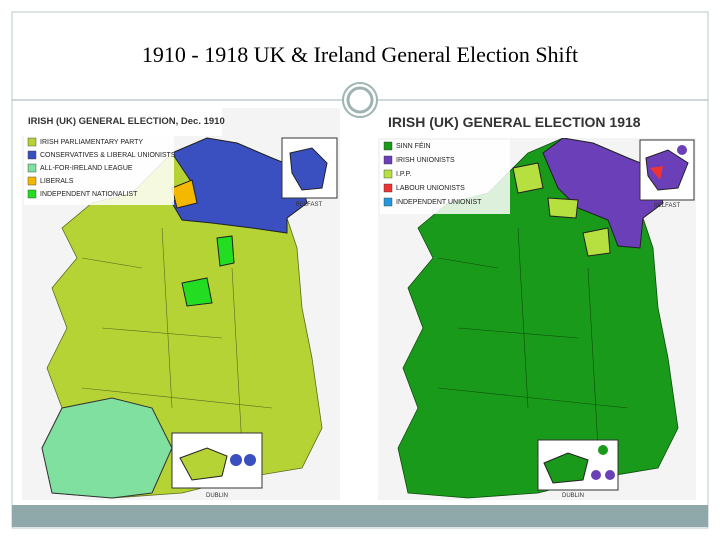 This screenshot has height=540, width=720. Describe the element at coordinates (86, 168) in the screenshot. I see `legend-label: ALL-FOR-IRELAND LEAGUE` at that location.